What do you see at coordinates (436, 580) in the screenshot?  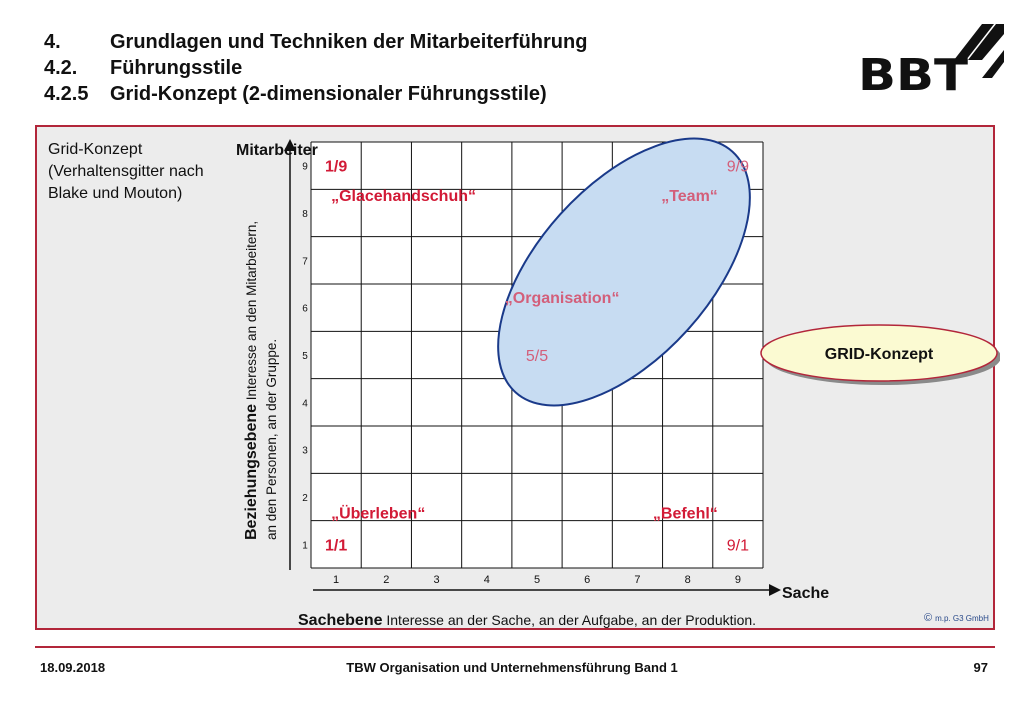 I see `x-tick-label: 3` at bounding box center [436, 580].